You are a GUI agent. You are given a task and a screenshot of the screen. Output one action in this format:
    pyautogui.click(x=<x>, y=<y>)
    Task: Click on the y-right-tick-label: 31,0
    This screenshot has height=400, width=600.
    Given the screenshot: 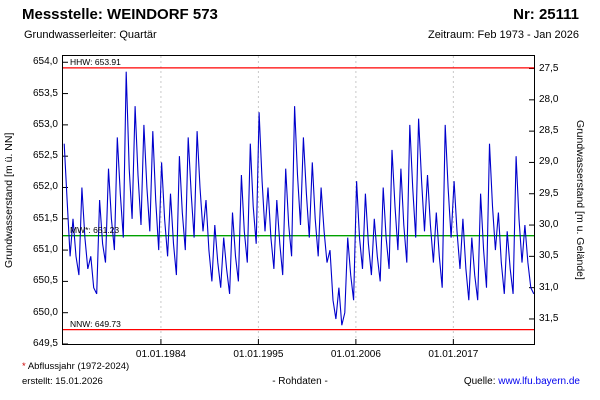 What is the action you would take?
    pyautogui.click(x=549, y=287)
    